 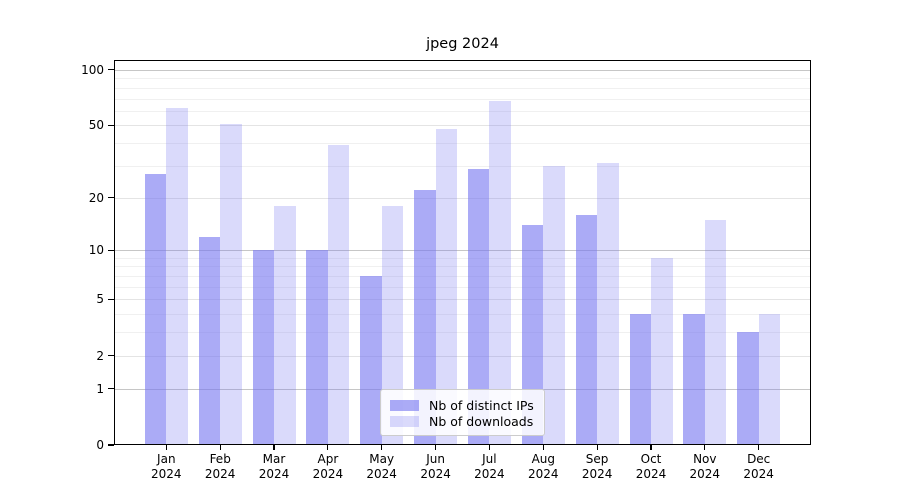 What do you see at coordinates (640, 379) in the screenshot?
I see `bar-distinct-ips-oct` at bounding box center [640, 379].